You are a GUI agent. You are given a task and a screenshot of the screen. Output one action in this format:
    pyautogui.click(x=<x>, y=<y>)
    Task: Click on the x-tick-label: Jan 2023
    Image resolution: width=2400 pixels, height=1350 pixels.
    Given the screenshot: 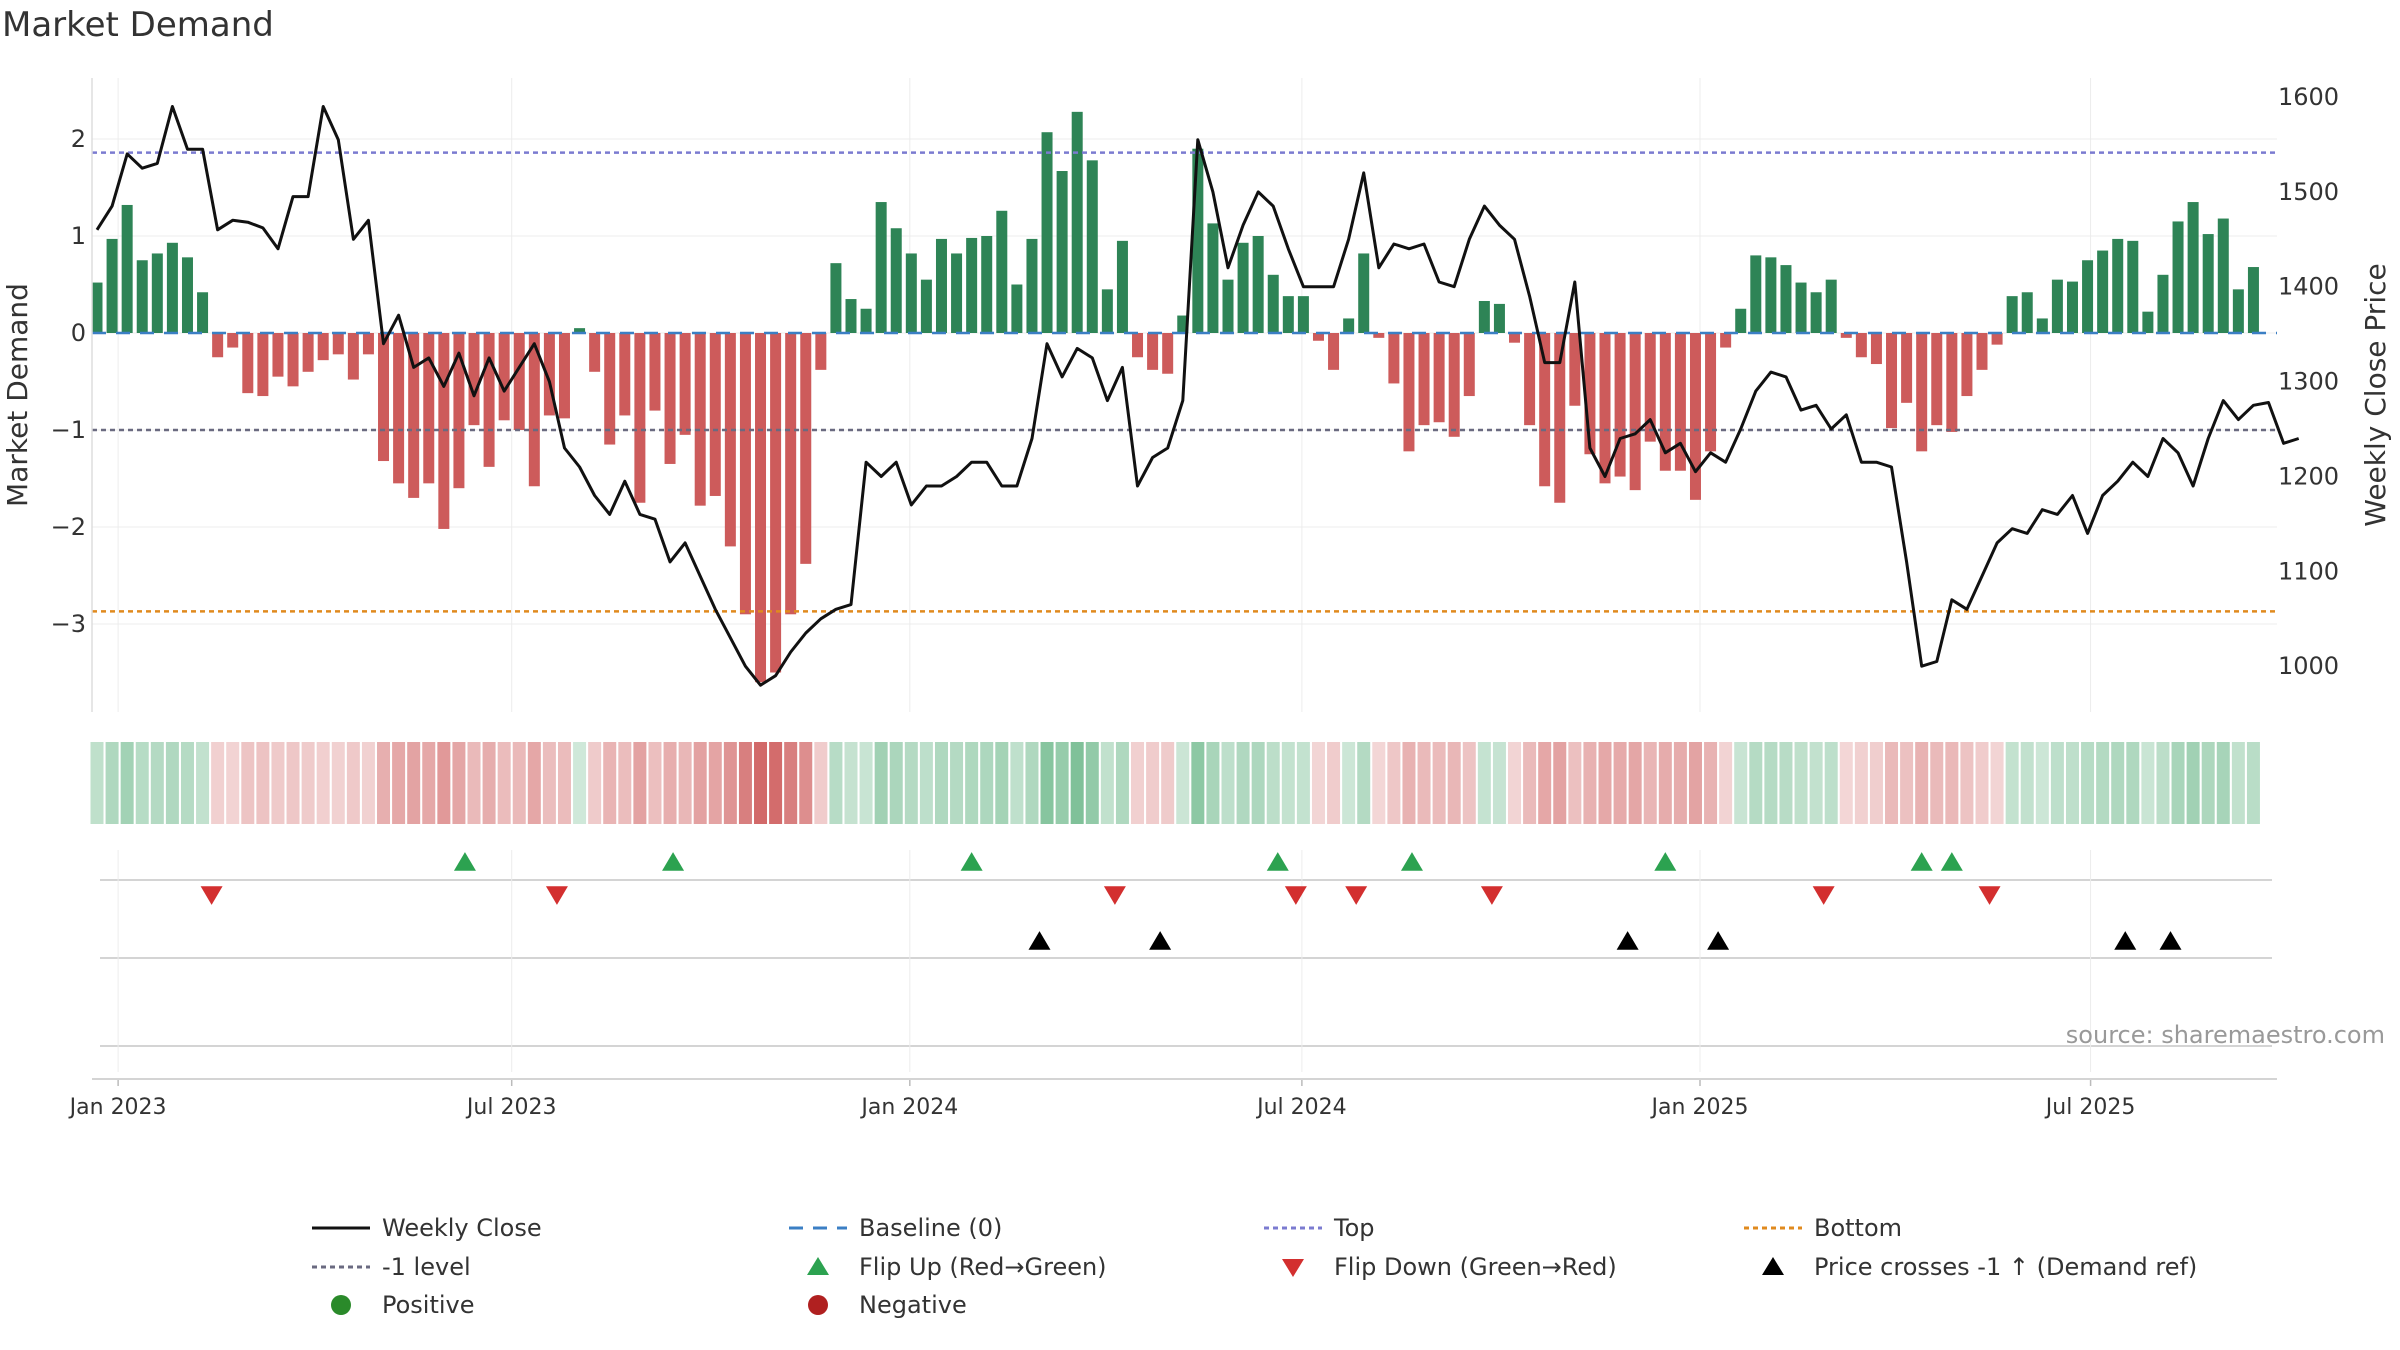 What is the action you would take?
    pyautogui.click(x=117, y=1107)
    